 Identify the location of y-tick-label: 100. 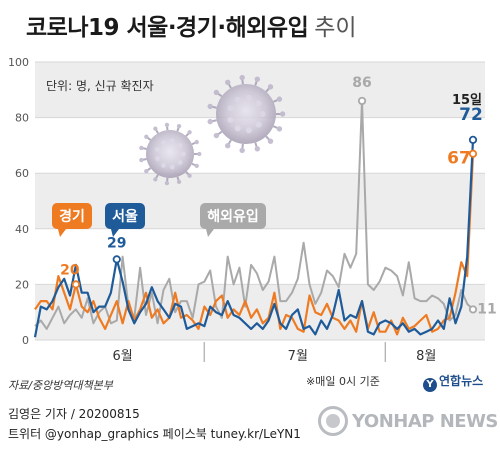
(18, 62).